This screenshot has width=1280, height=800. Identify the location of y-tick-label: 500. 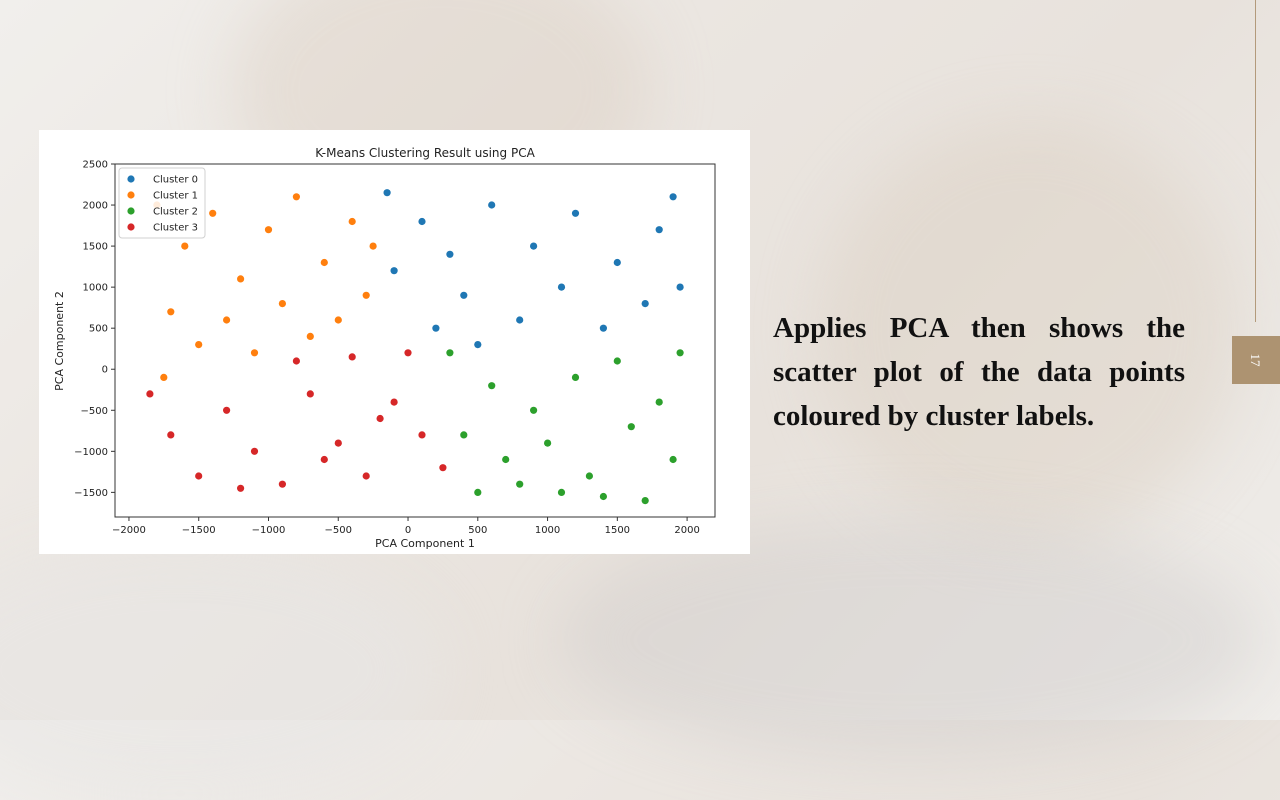
(98, 329).